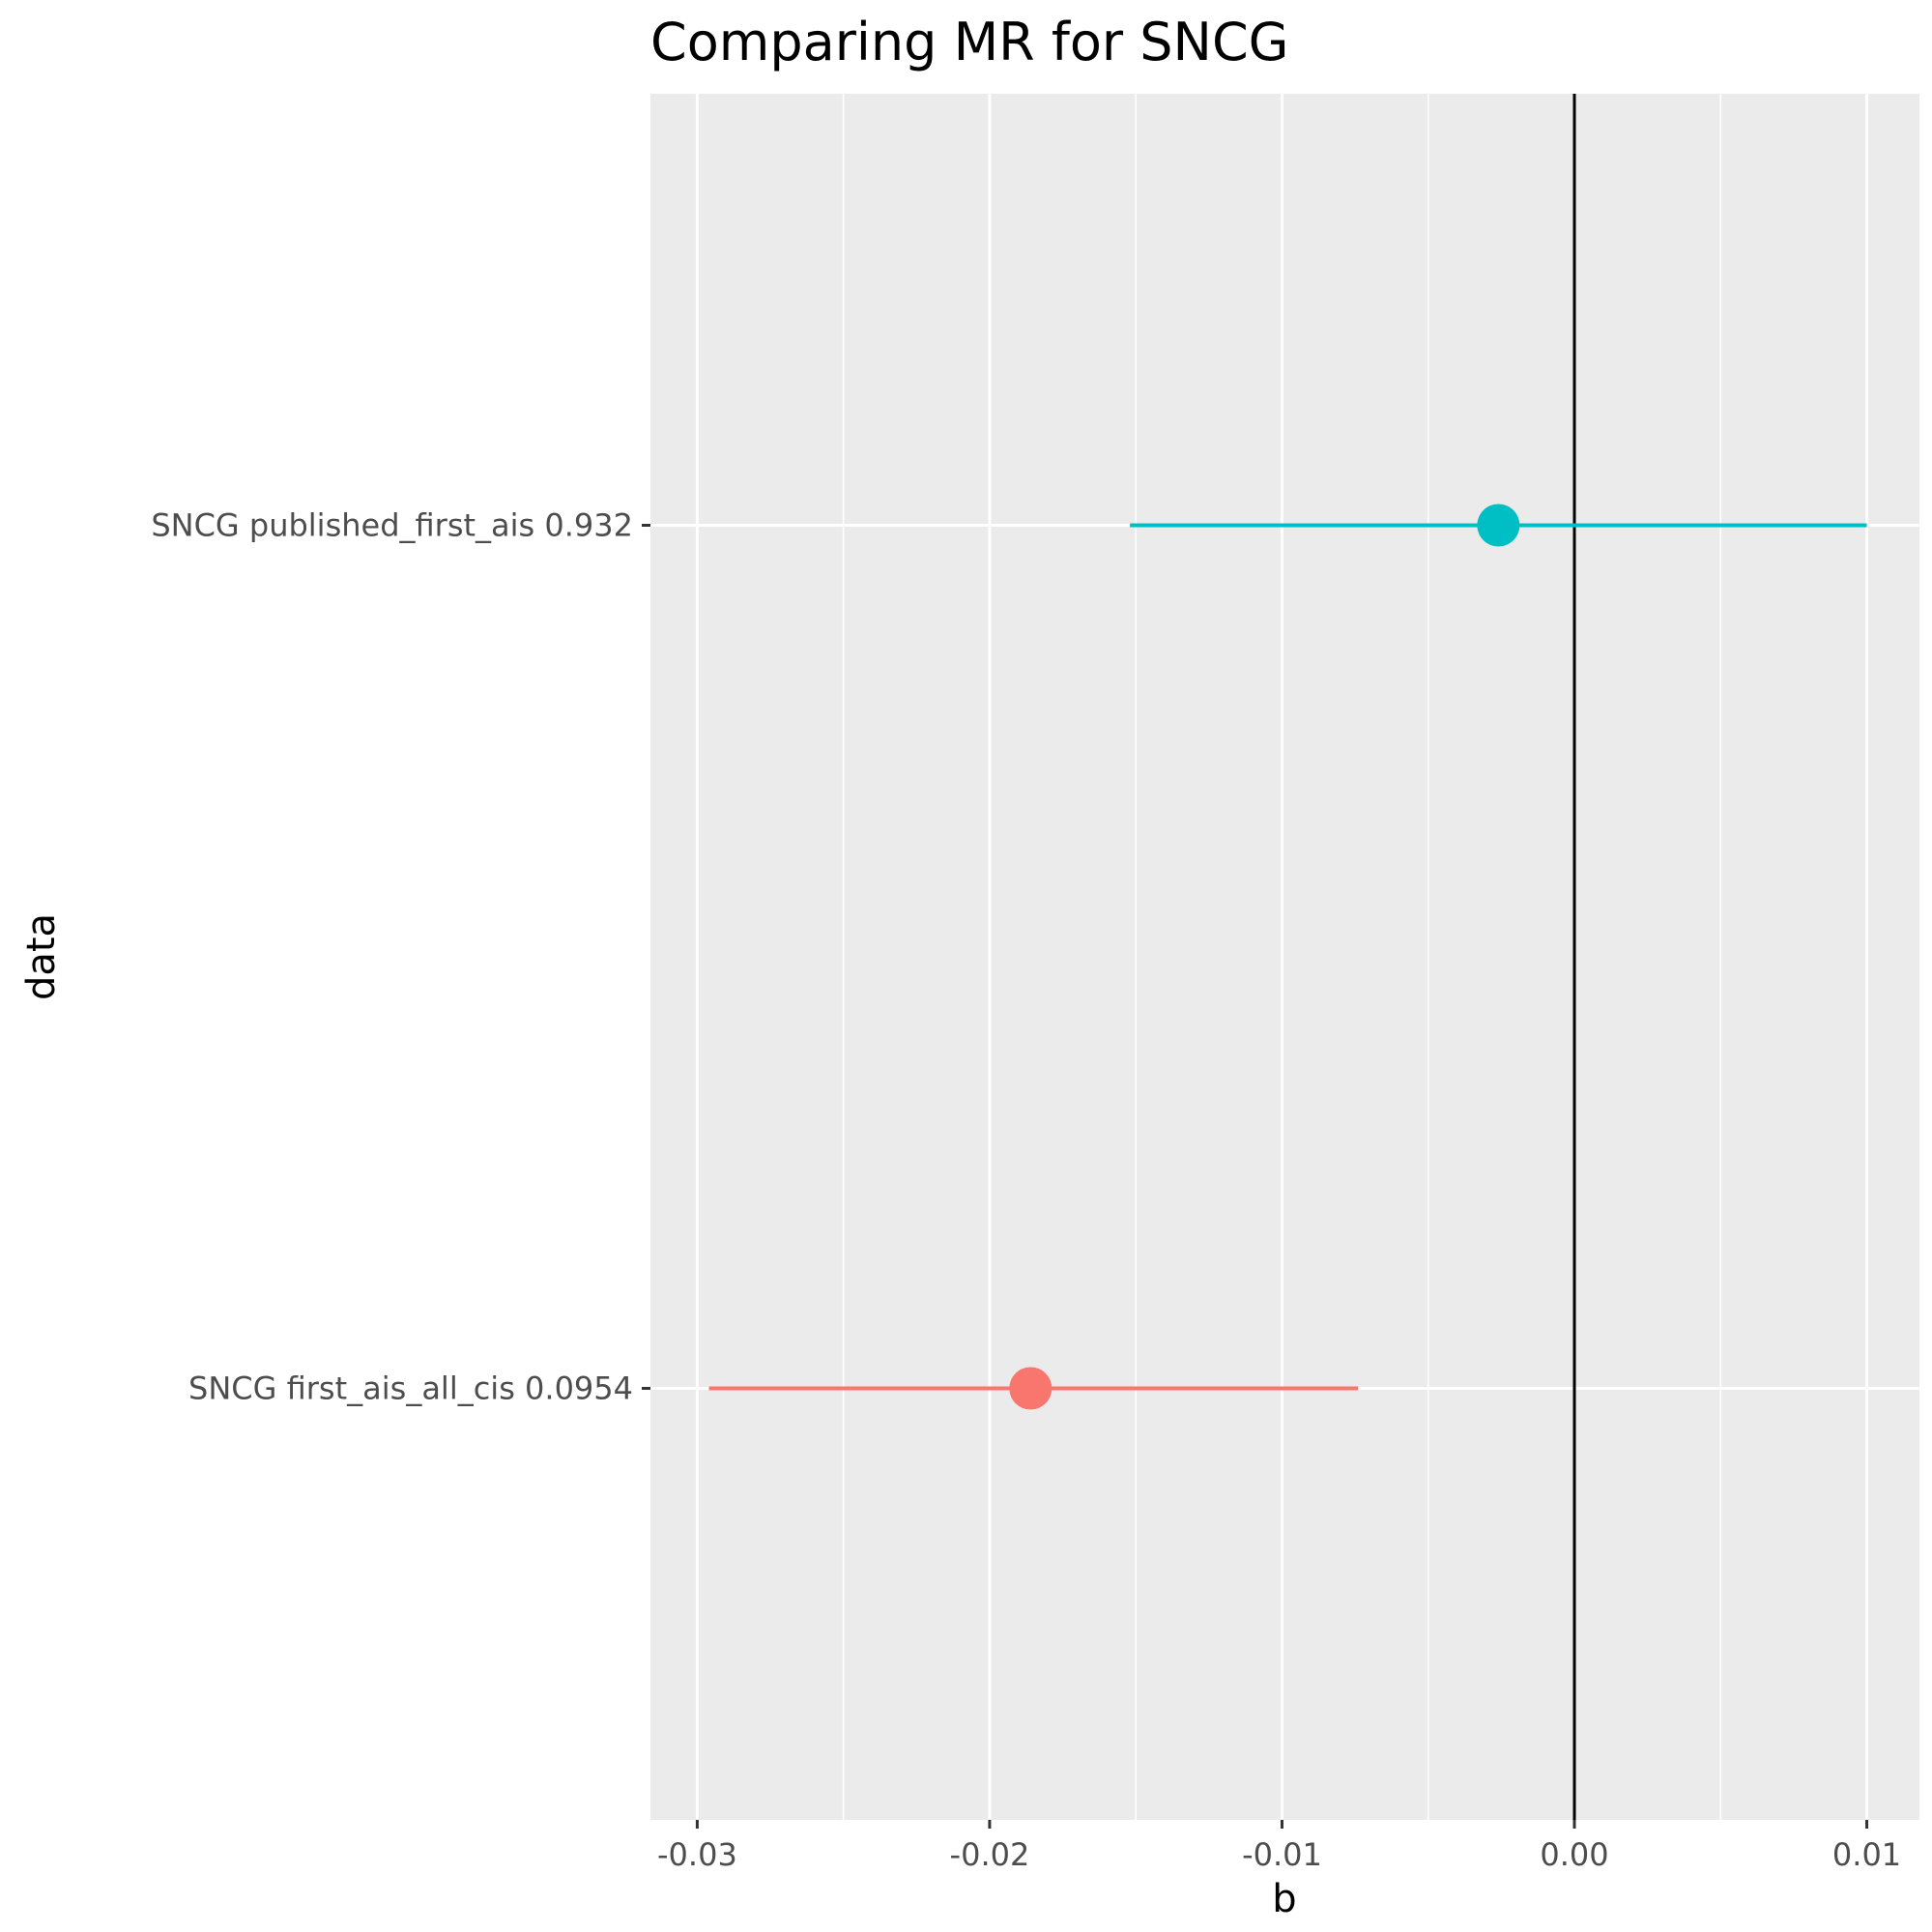 This screenshot has width=1932, height=1932. I want to click on y-tick-label: SNCG first_ais_all_cis 0.0954, so click(410, 1388).